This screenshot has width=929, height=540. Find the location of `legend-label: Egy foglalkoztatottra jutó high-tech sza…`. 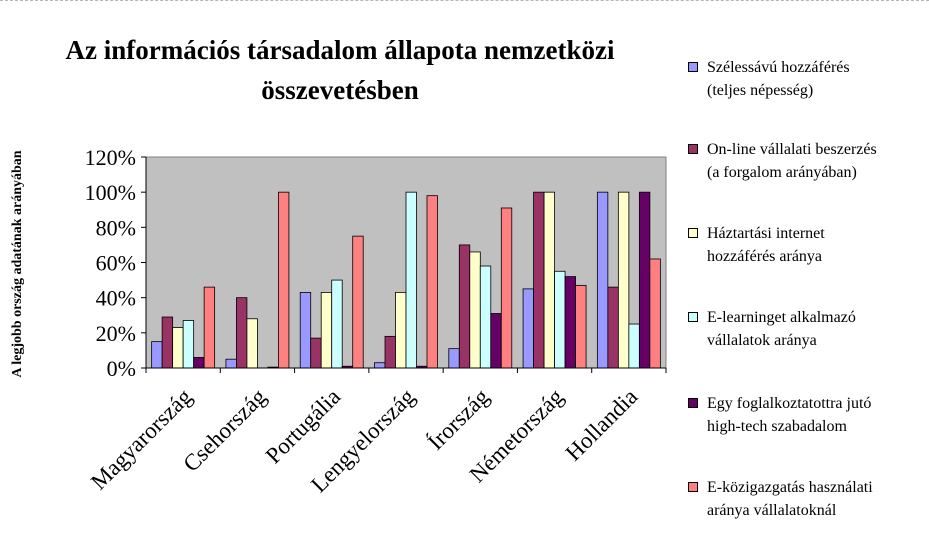

legend-label: Egy foglalkoztatottra jutó high-tech sza… is located at coordinates (789, 415).